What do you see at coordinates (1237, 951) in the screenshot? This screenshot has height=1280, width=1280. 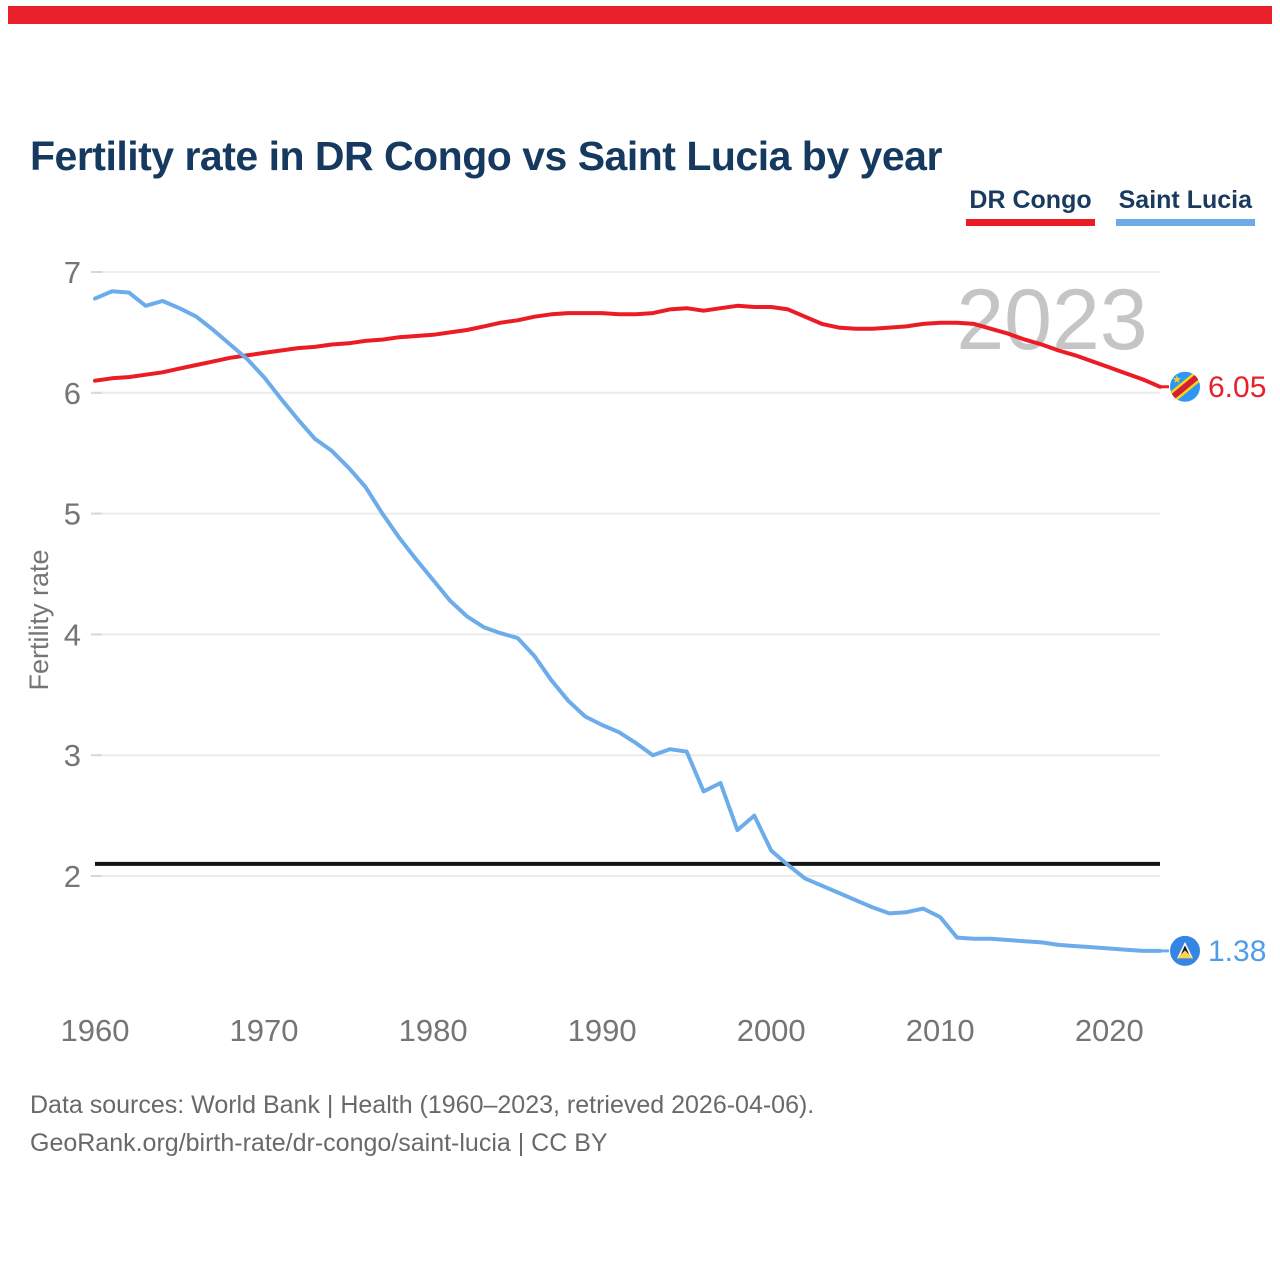 I see `end-value-label-saint-lucia: 1.38` at bounding box center [1237, 951].